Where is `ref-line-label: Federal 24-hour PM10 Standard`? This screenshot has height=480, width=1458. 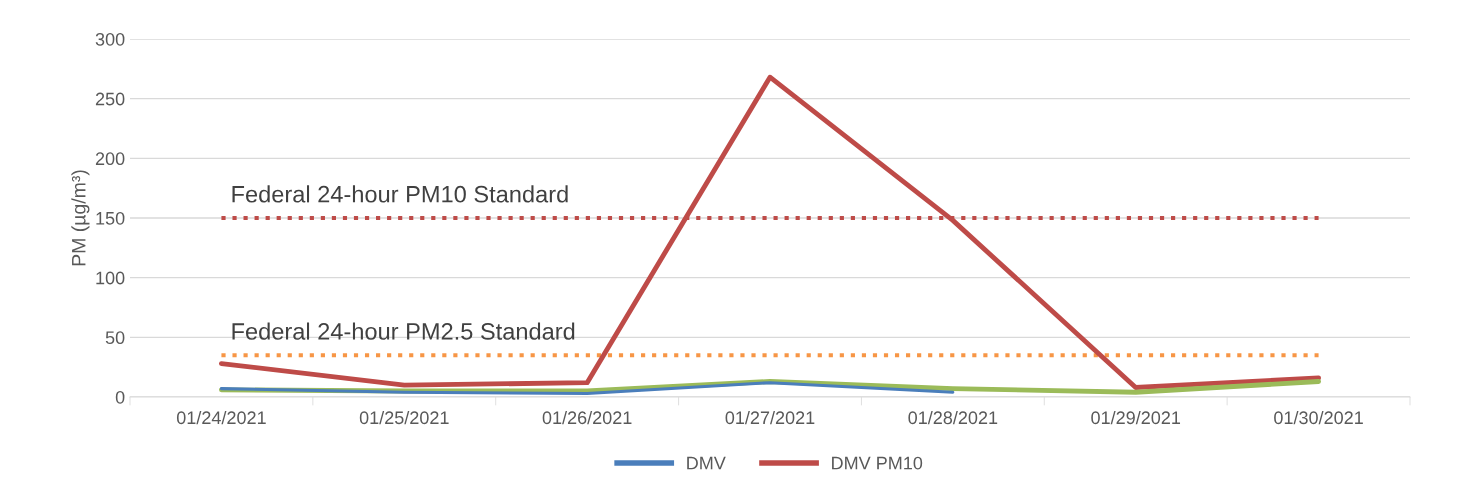
ref-line-label: Federal 24-hour PM10 Standard is located at coordinates (400, 194).